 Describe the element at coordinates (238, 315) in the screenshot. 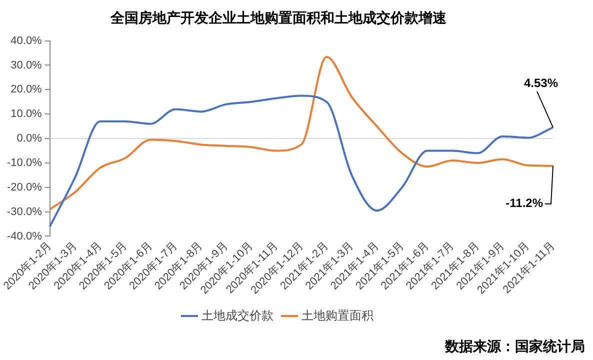

I see `legend-label: 土地成交价款` at that location.